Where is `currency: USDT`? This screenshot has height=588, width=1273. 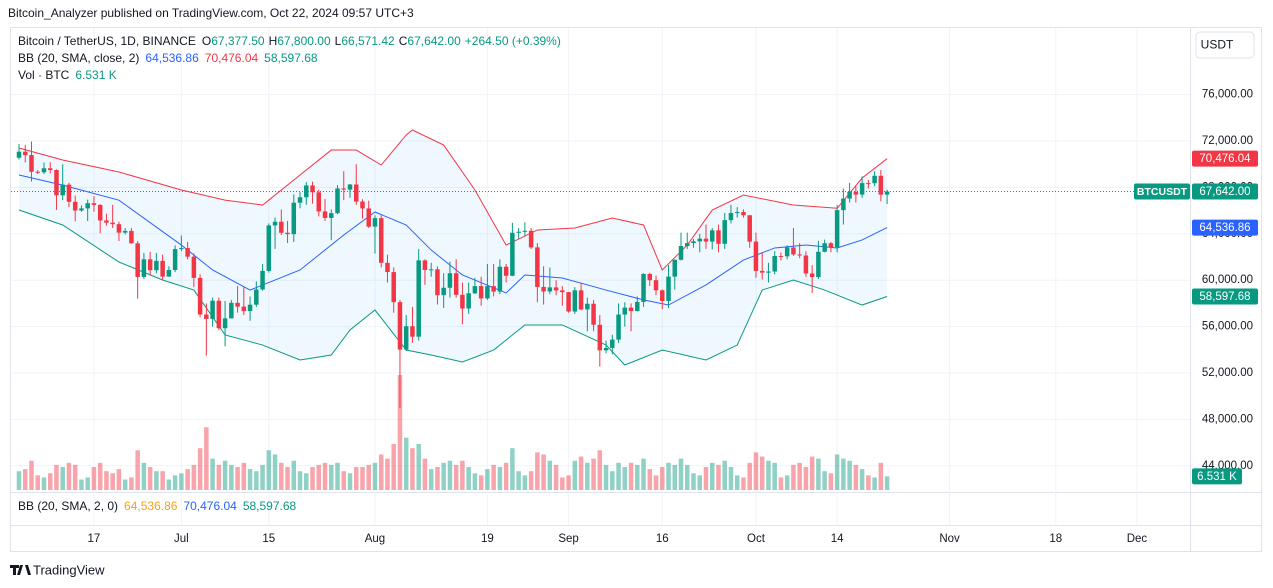
currency: USDT is located at coordinates (1217, 45).